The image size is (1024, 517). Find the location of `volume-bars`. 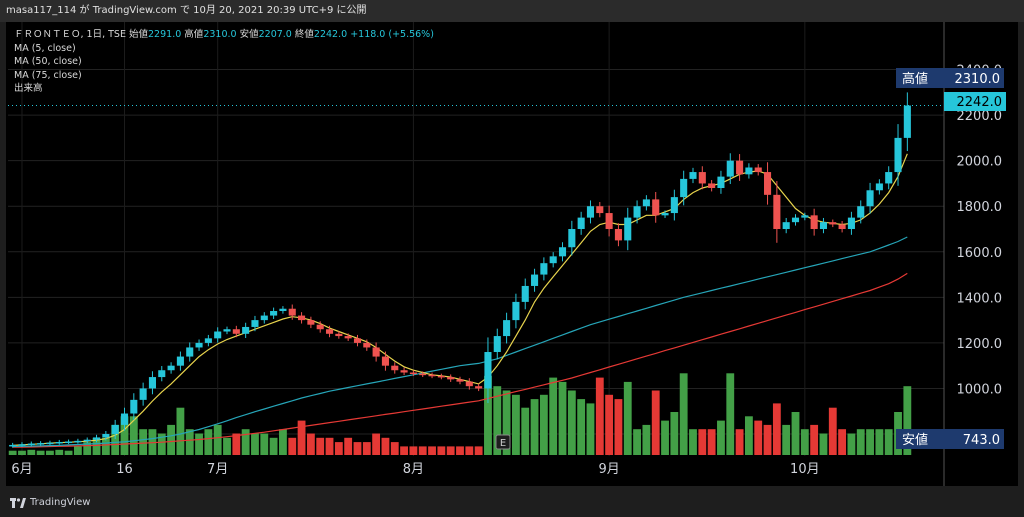

volume-bars is located at coordinates (460, 414).